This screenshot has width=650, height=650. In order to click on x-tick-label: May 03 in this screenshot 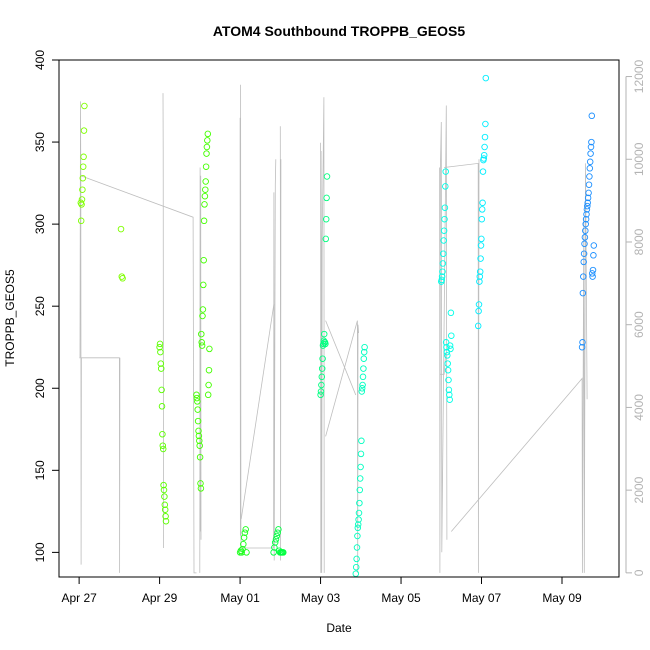, I will do `click(321, 598)`.